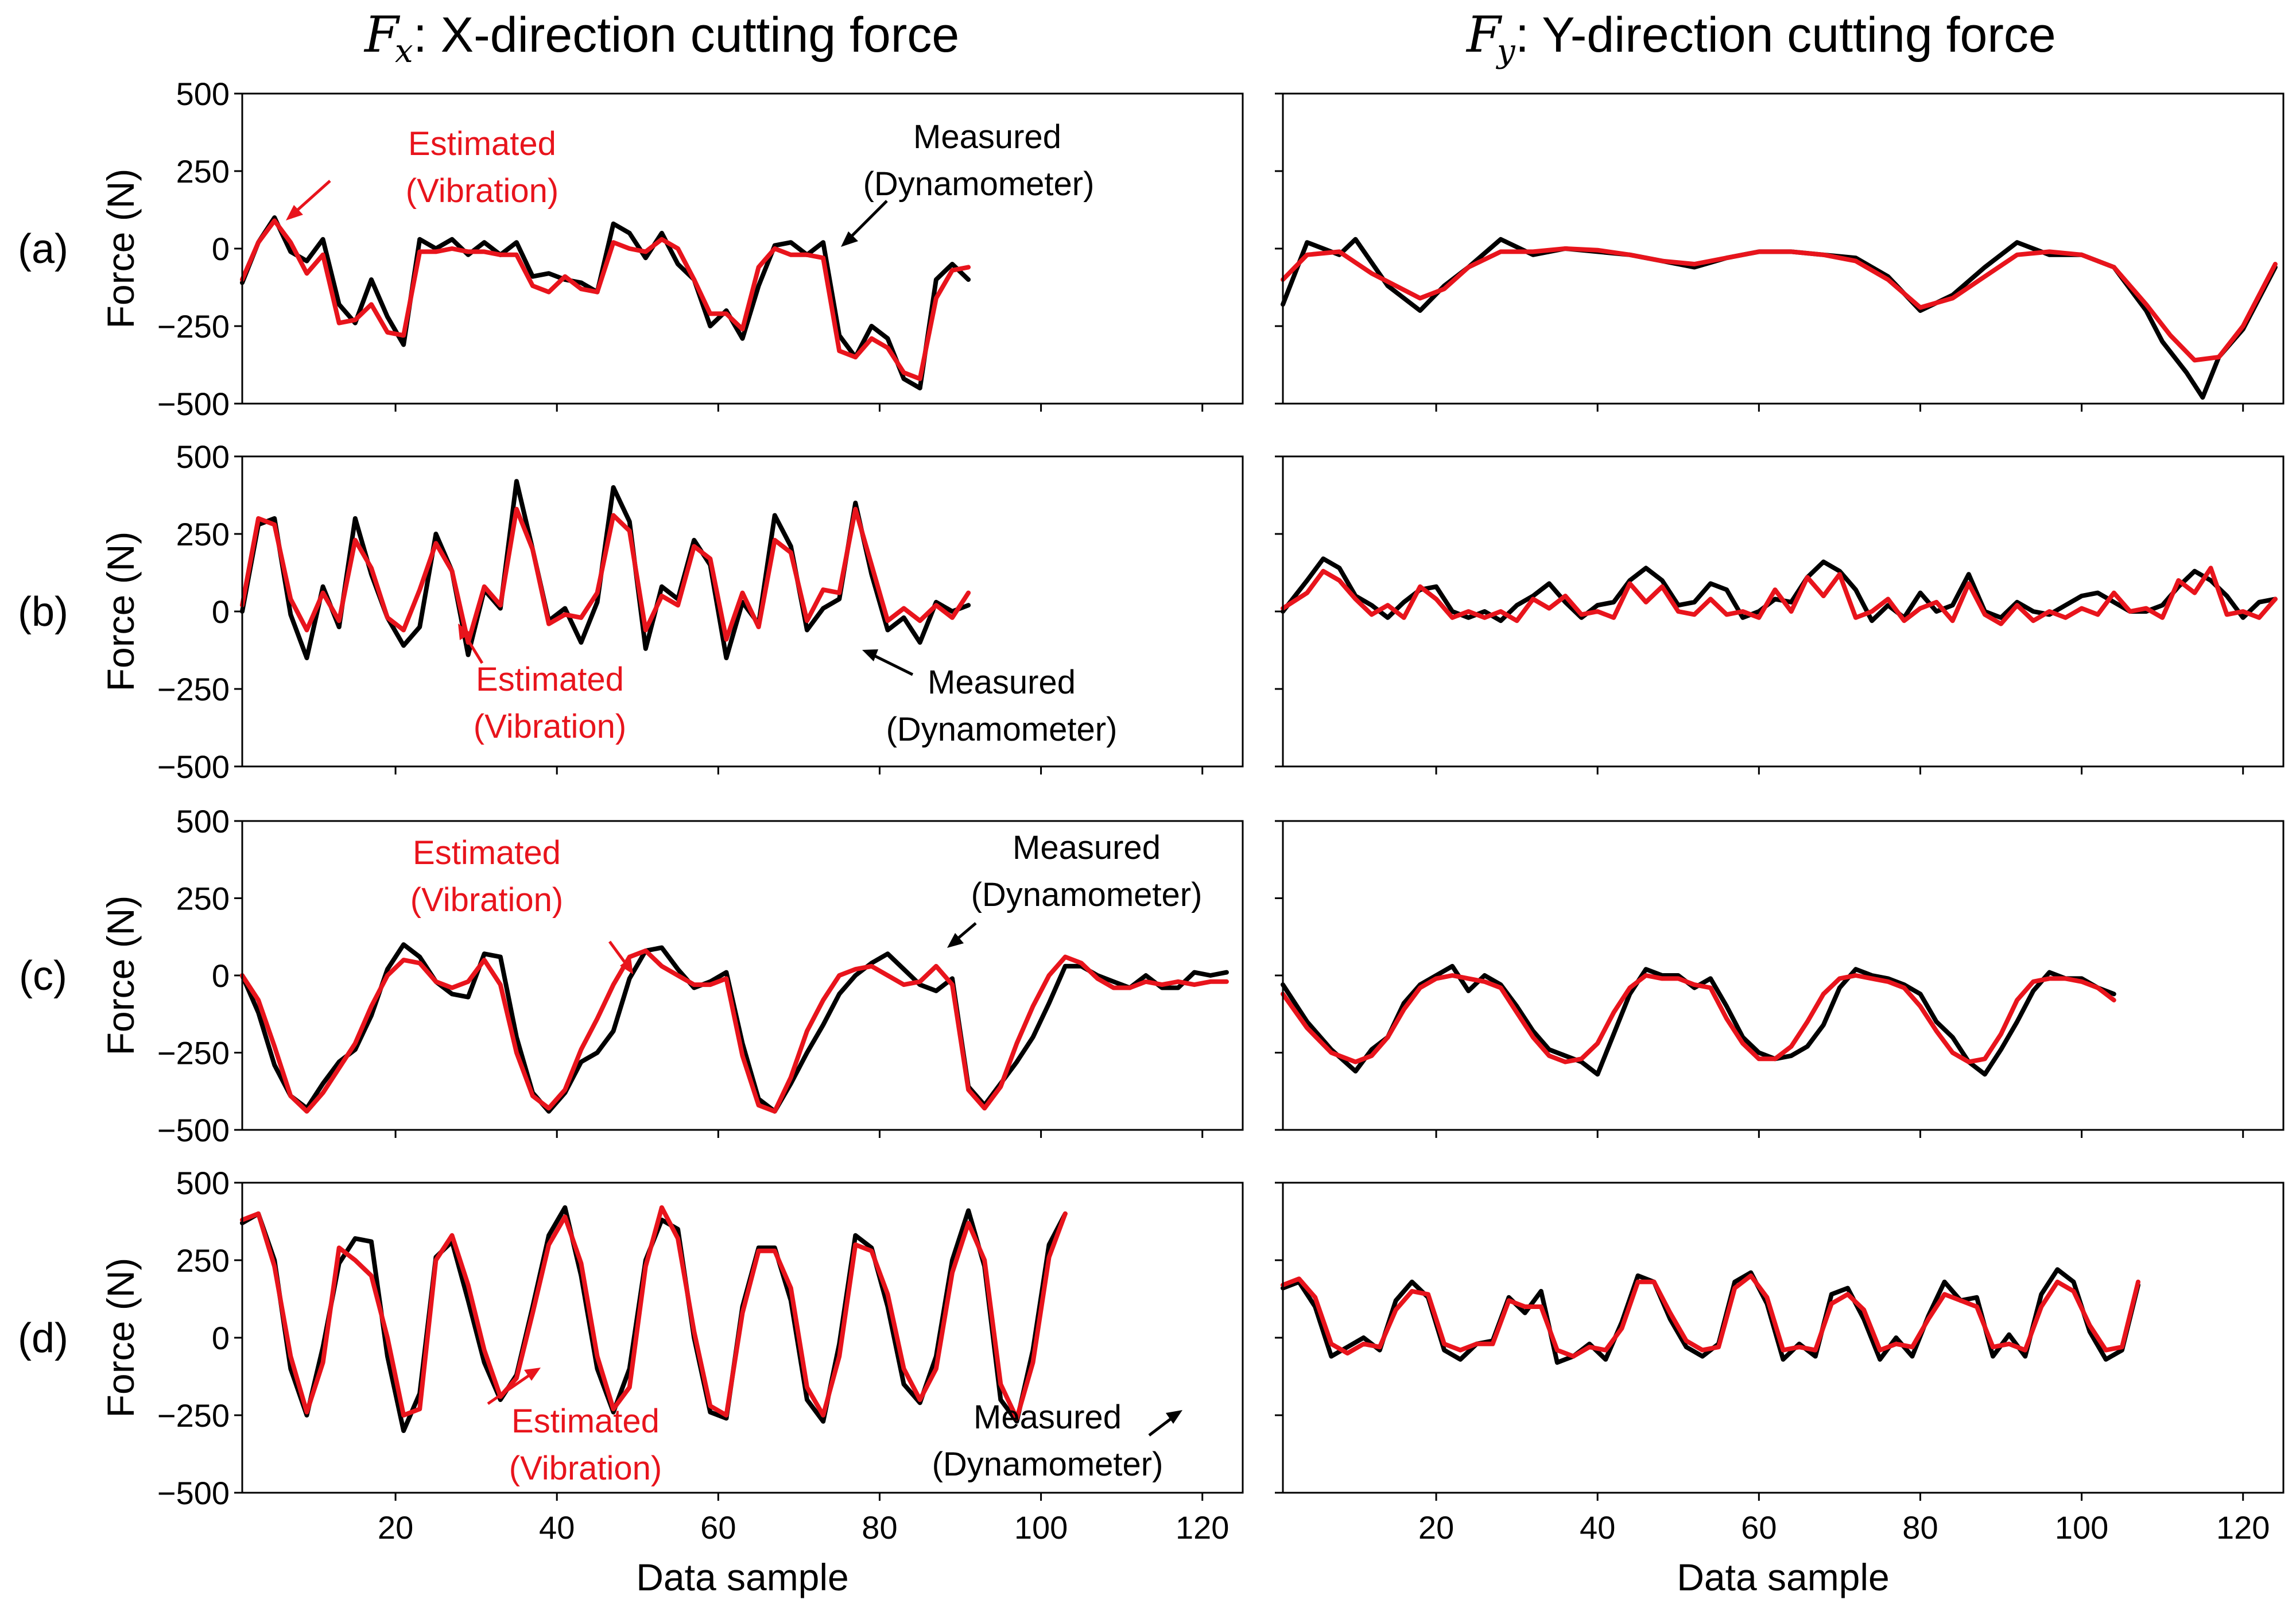  Describe the element at coordinates (1087, 847) in the screenshot. I see `annotation-c-measured-line1: Measured` at that location.